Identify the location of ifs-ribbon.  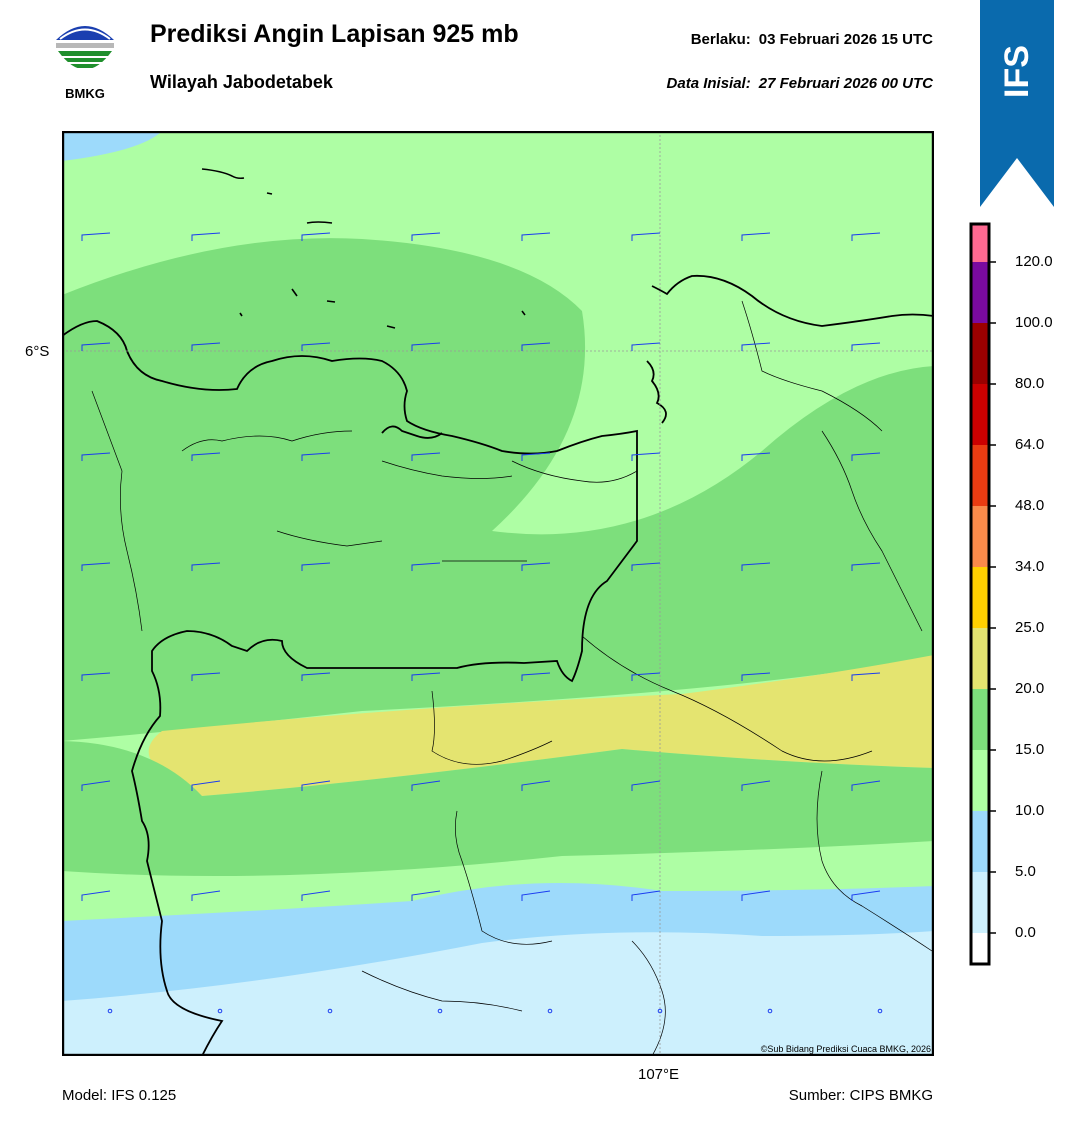
(1017, 103).